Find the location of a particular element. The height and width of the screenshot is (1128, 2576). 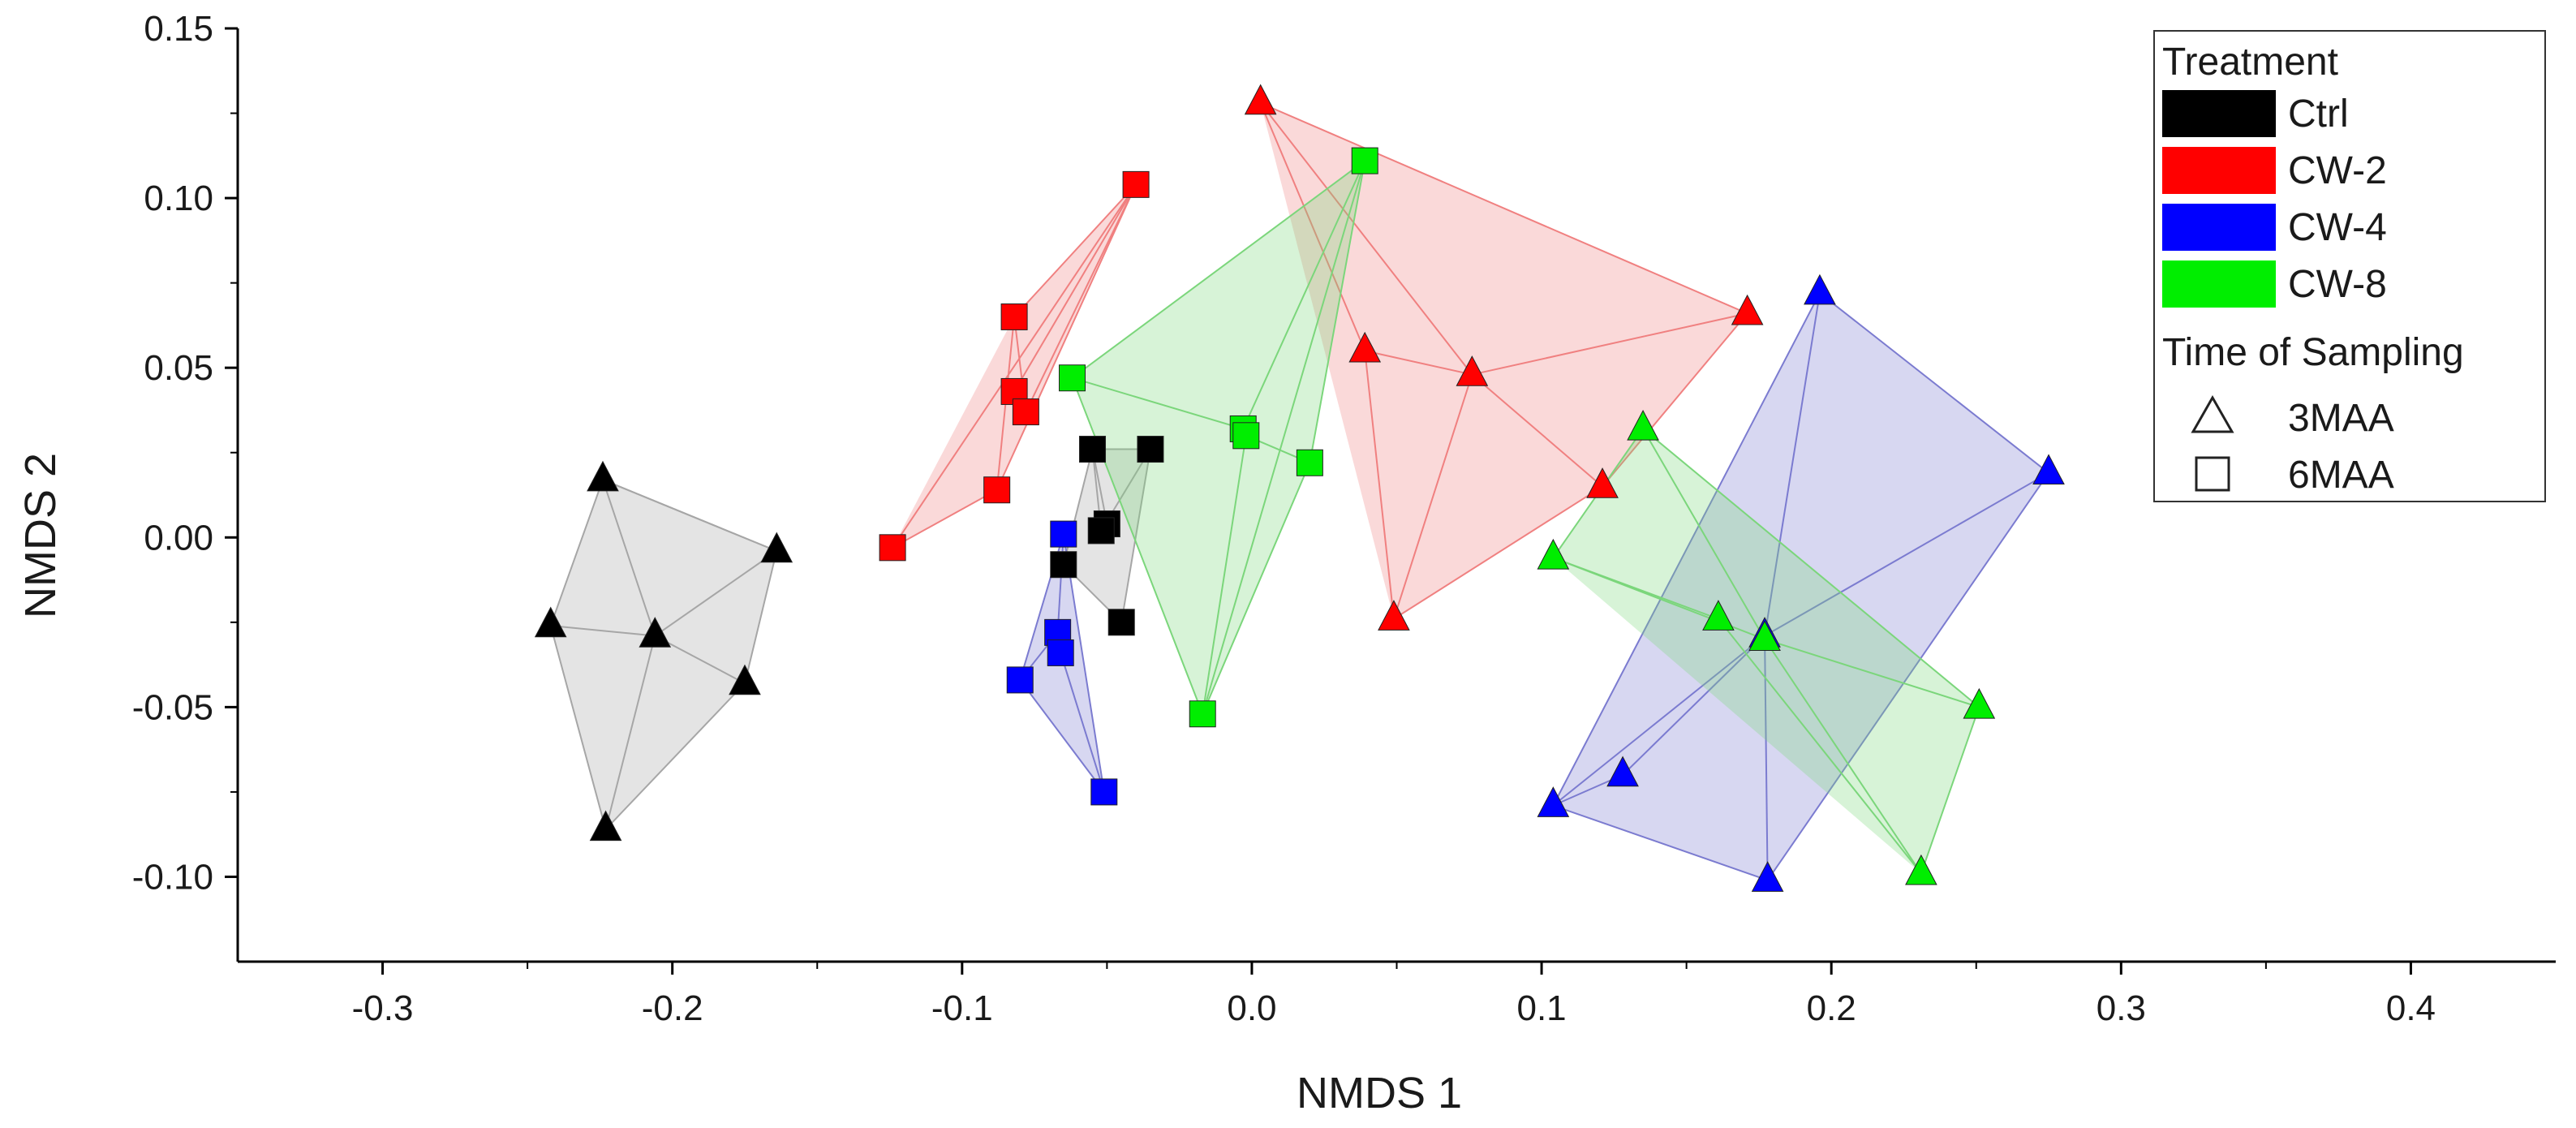

x-tick-label: 0.1 is located at coordinates (1541, 1008).